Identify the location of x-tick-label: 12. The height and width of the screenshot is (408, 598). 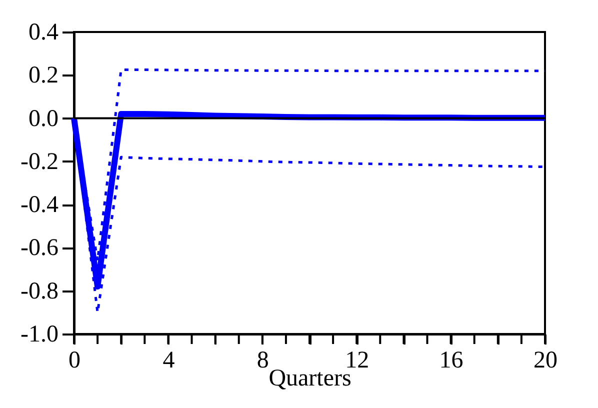
(357, 361).